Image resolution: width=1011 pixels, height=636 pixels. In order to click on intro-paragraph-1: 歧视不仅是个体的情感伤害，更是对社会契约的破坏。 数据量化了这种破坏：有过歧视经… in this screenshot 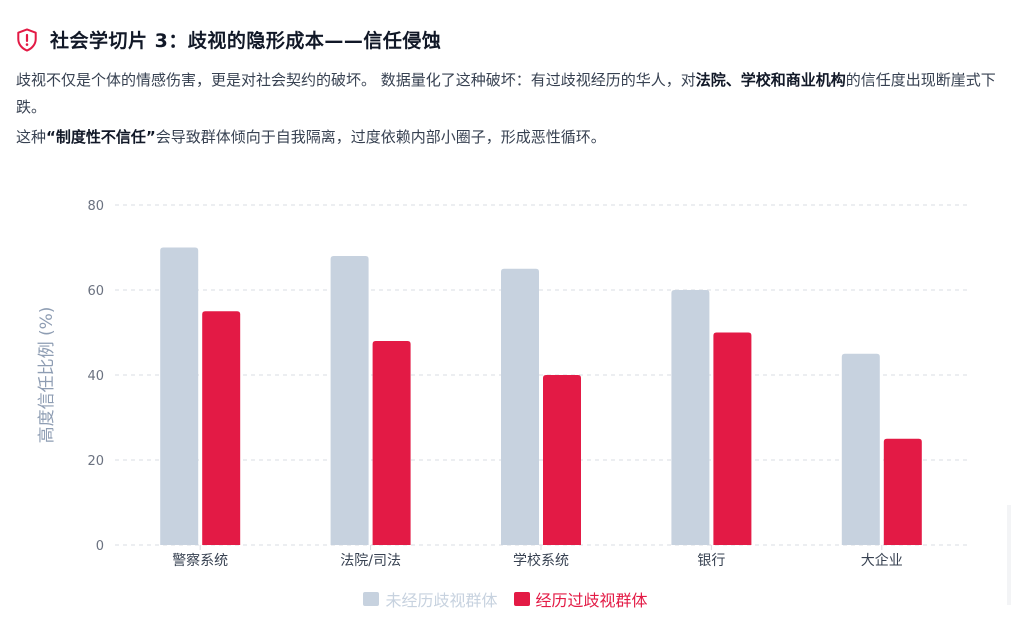, I will do `click(508, 94)`.